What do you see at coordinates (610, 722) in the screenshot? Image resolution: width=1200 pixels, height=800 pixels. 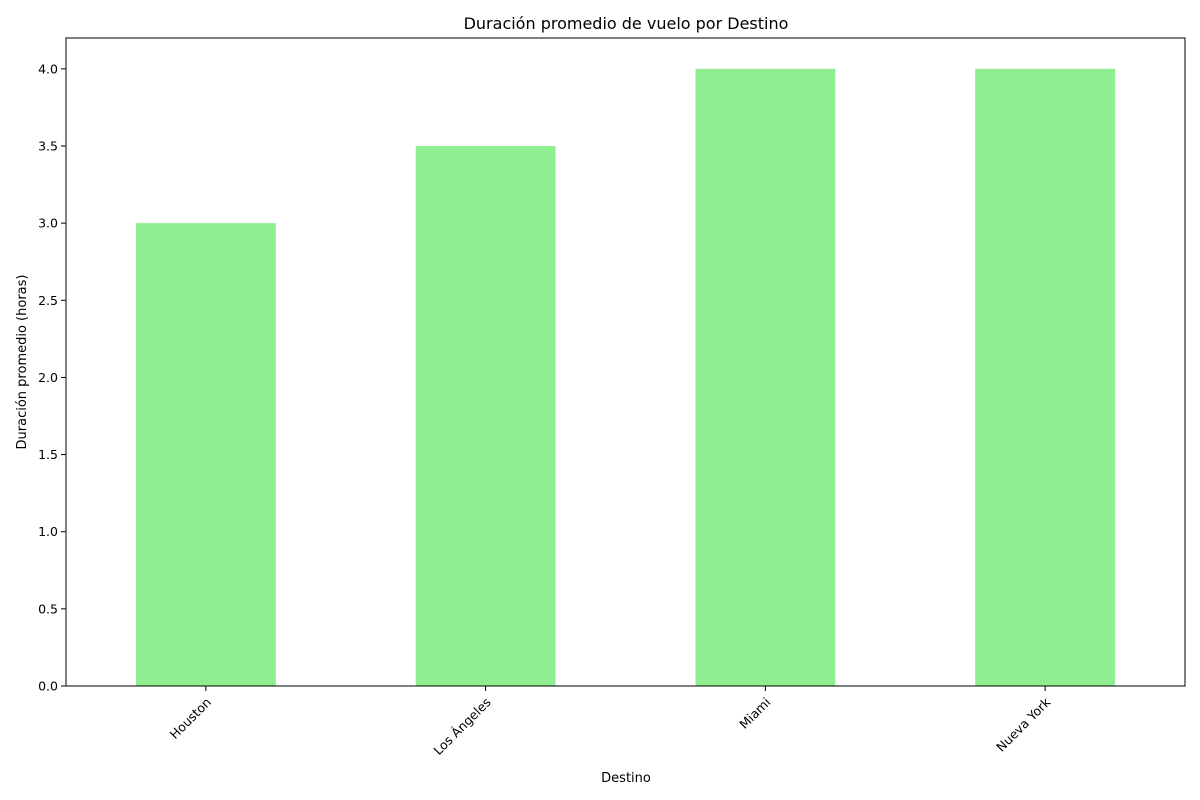 I see `x-axis: Houston Los Ángeles Miami Nueva York` at bounding box center [610, 722].